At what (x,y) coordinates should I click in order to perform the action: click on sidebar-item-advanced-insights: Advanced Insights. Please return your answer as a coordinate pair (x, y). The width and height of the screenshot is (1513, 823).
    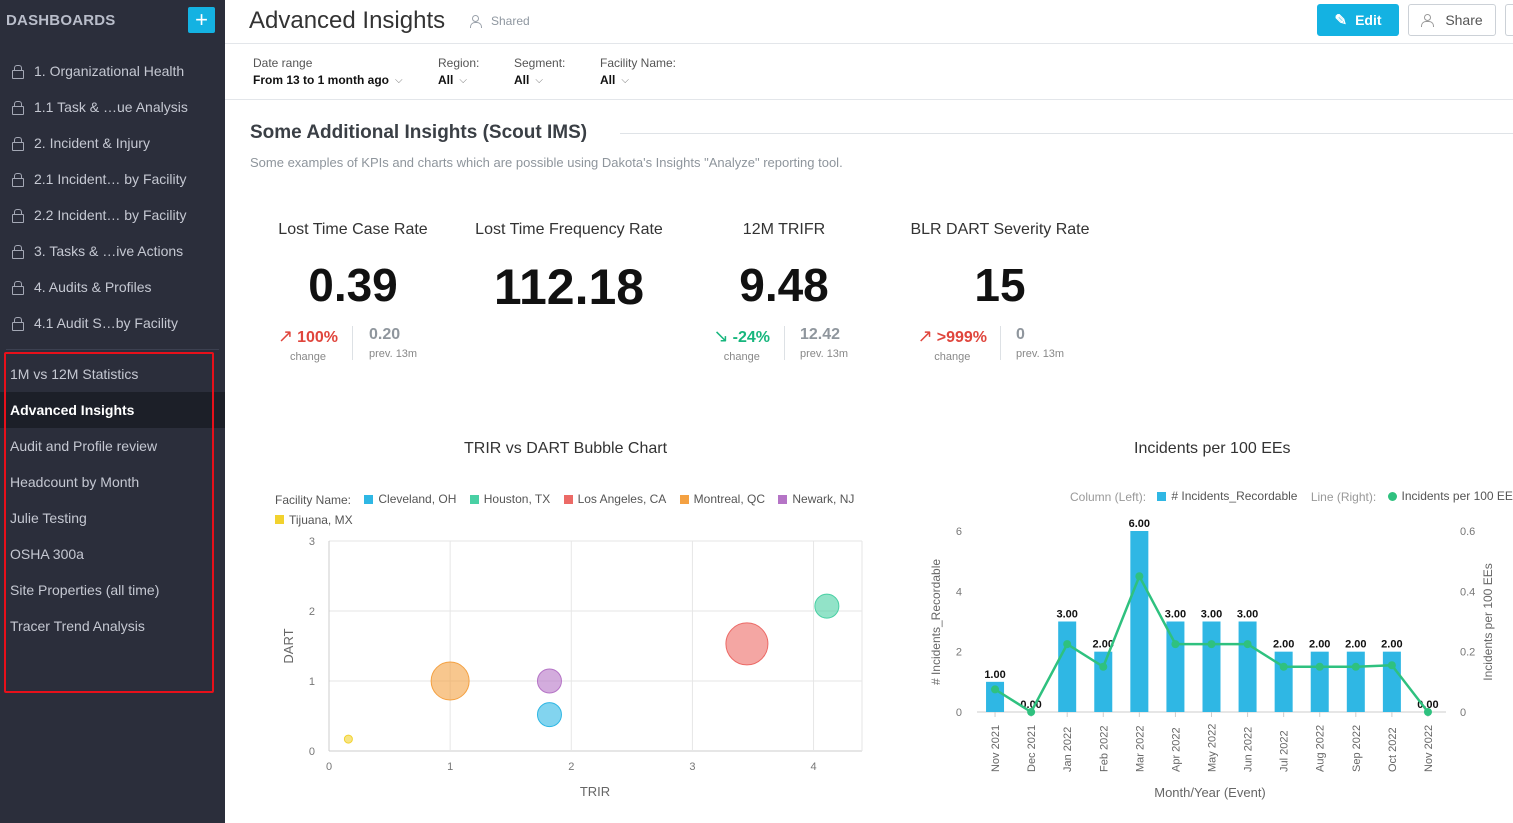
    Looking at the image, I should click on (112, 410).